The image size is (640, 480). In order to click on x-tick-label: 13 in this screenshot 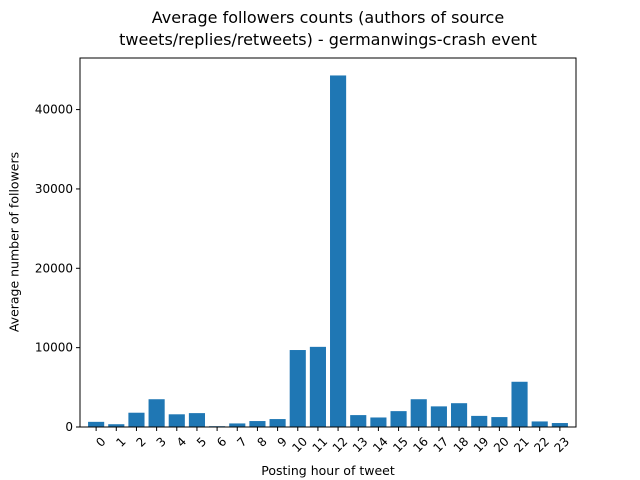, I will do `click(360, 444)`.